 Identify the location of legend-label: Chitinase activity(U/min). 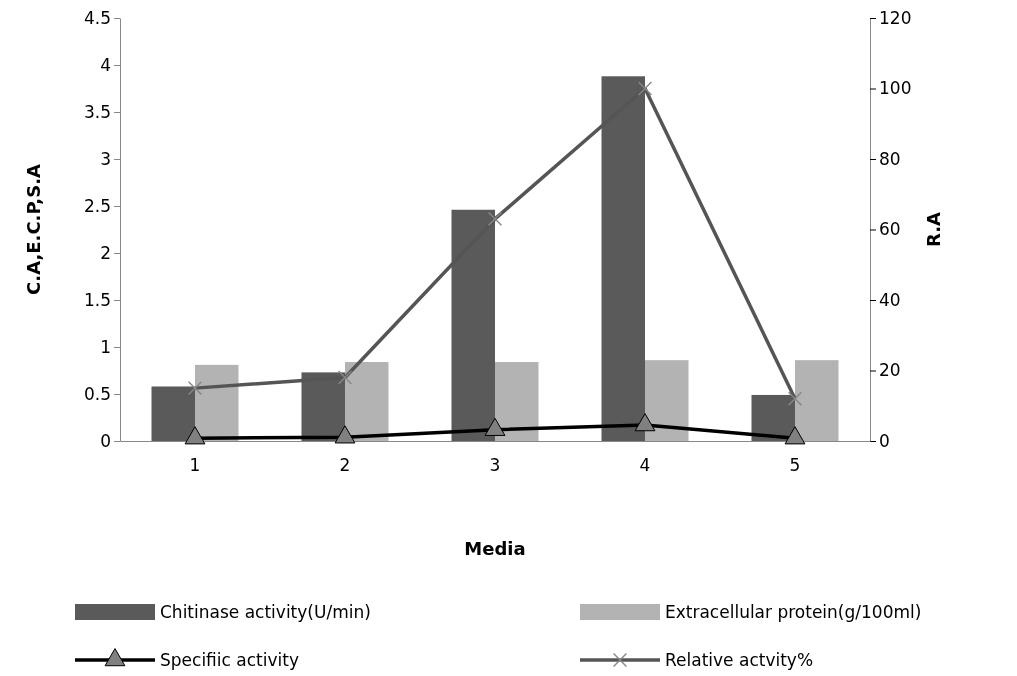
(265, 612).